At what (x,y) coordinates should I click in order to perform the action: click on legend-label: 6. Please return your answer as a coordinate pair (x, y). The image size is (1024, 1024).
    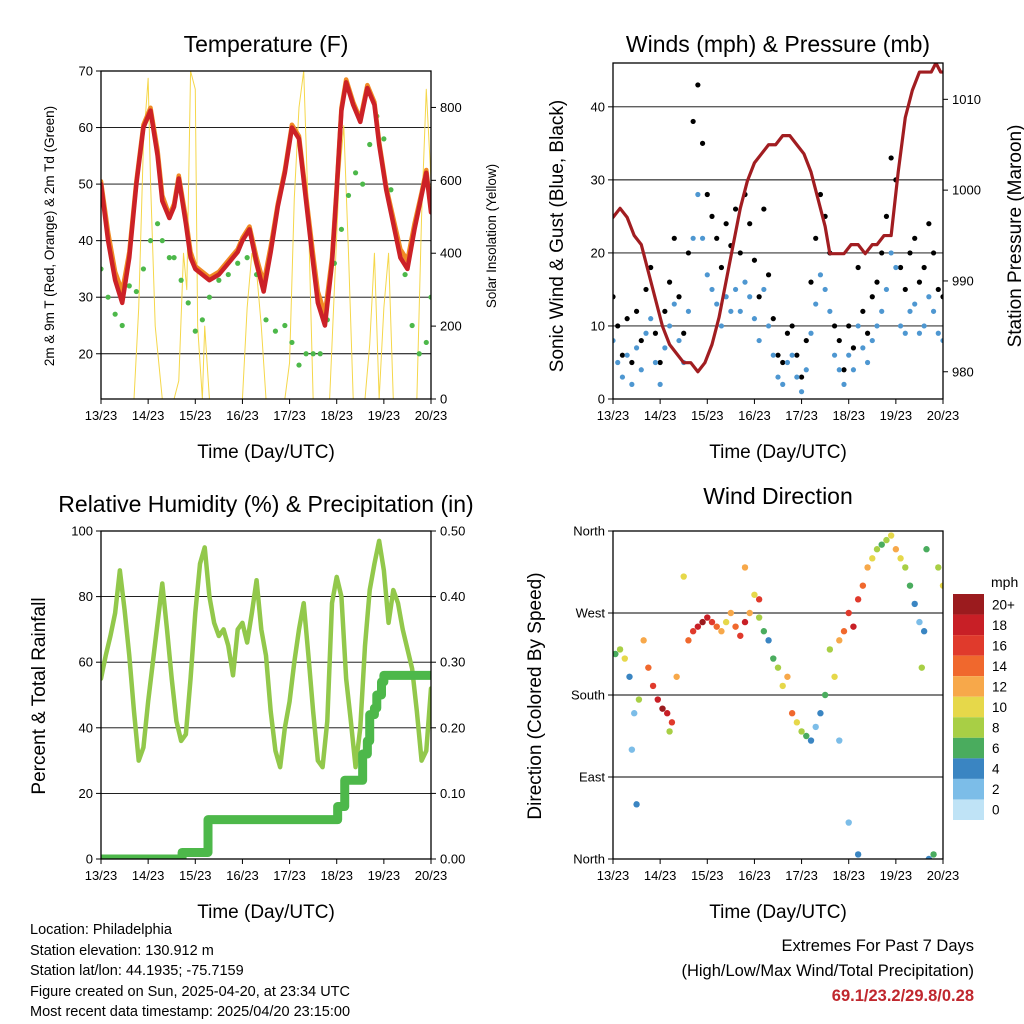
    Looking at the image, I should click on (996, 748).